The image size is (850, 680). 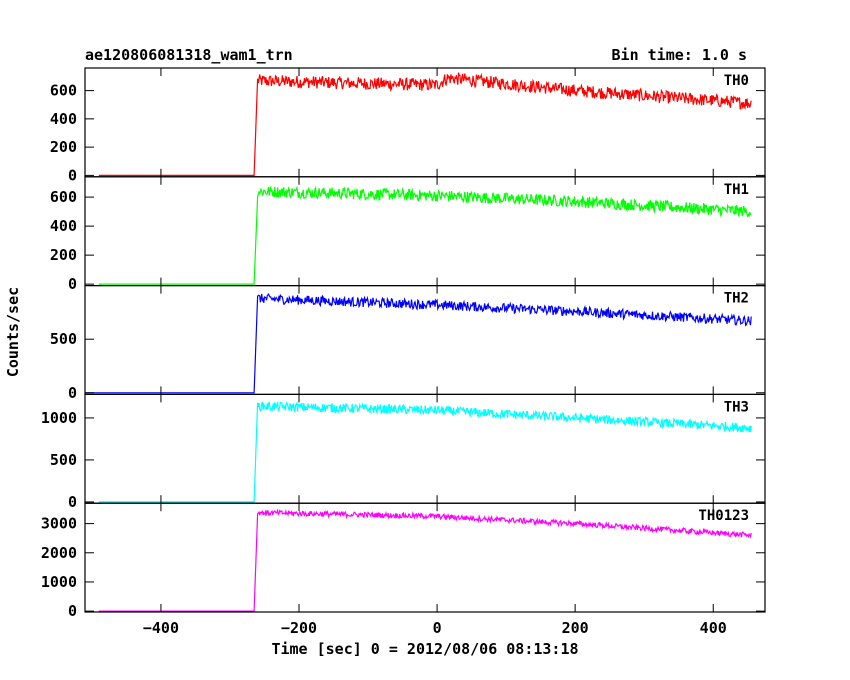 I want to click on panel-th2: 0 500 TH2, so click(x=408, y=343).